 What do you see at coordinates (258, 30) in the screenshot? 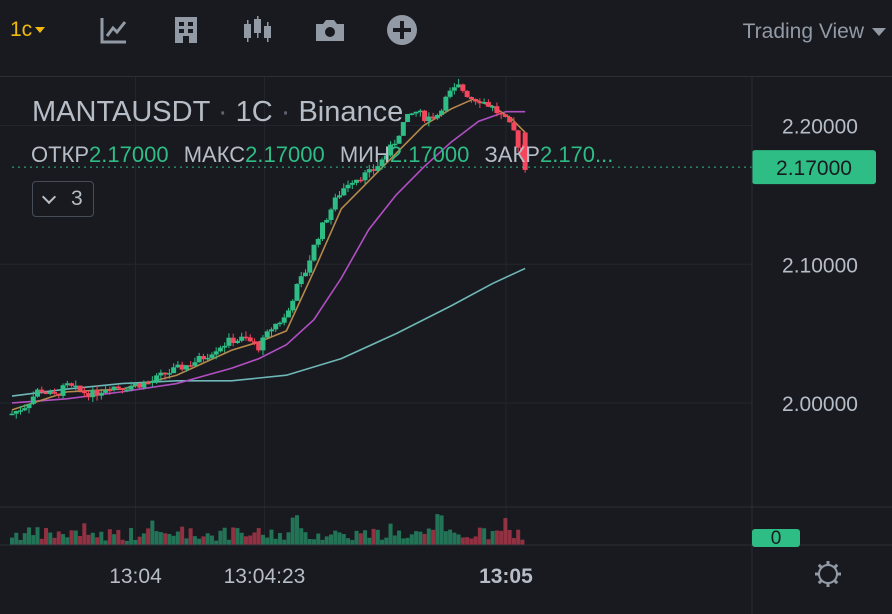
I see `candle-type-icon` at bounding box center [258, 30].